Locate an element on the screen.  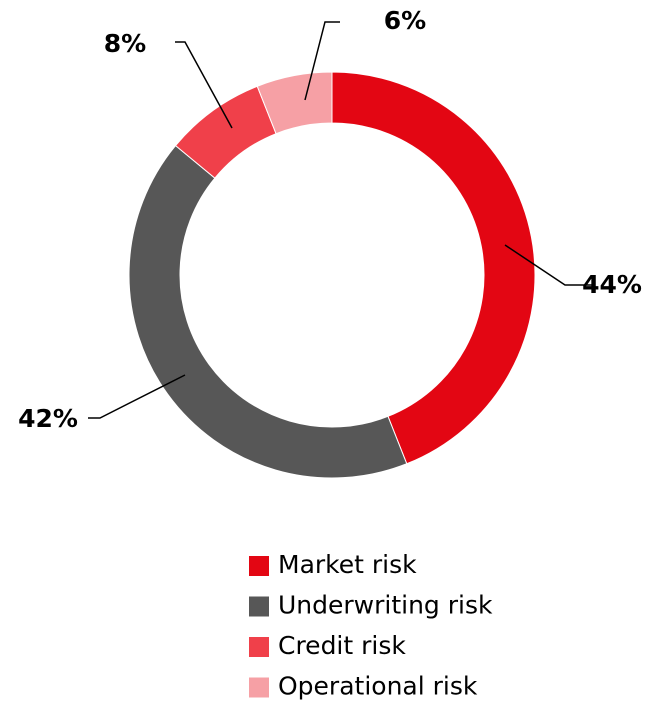
data-label: 42% is located at coordinates (48, 418).